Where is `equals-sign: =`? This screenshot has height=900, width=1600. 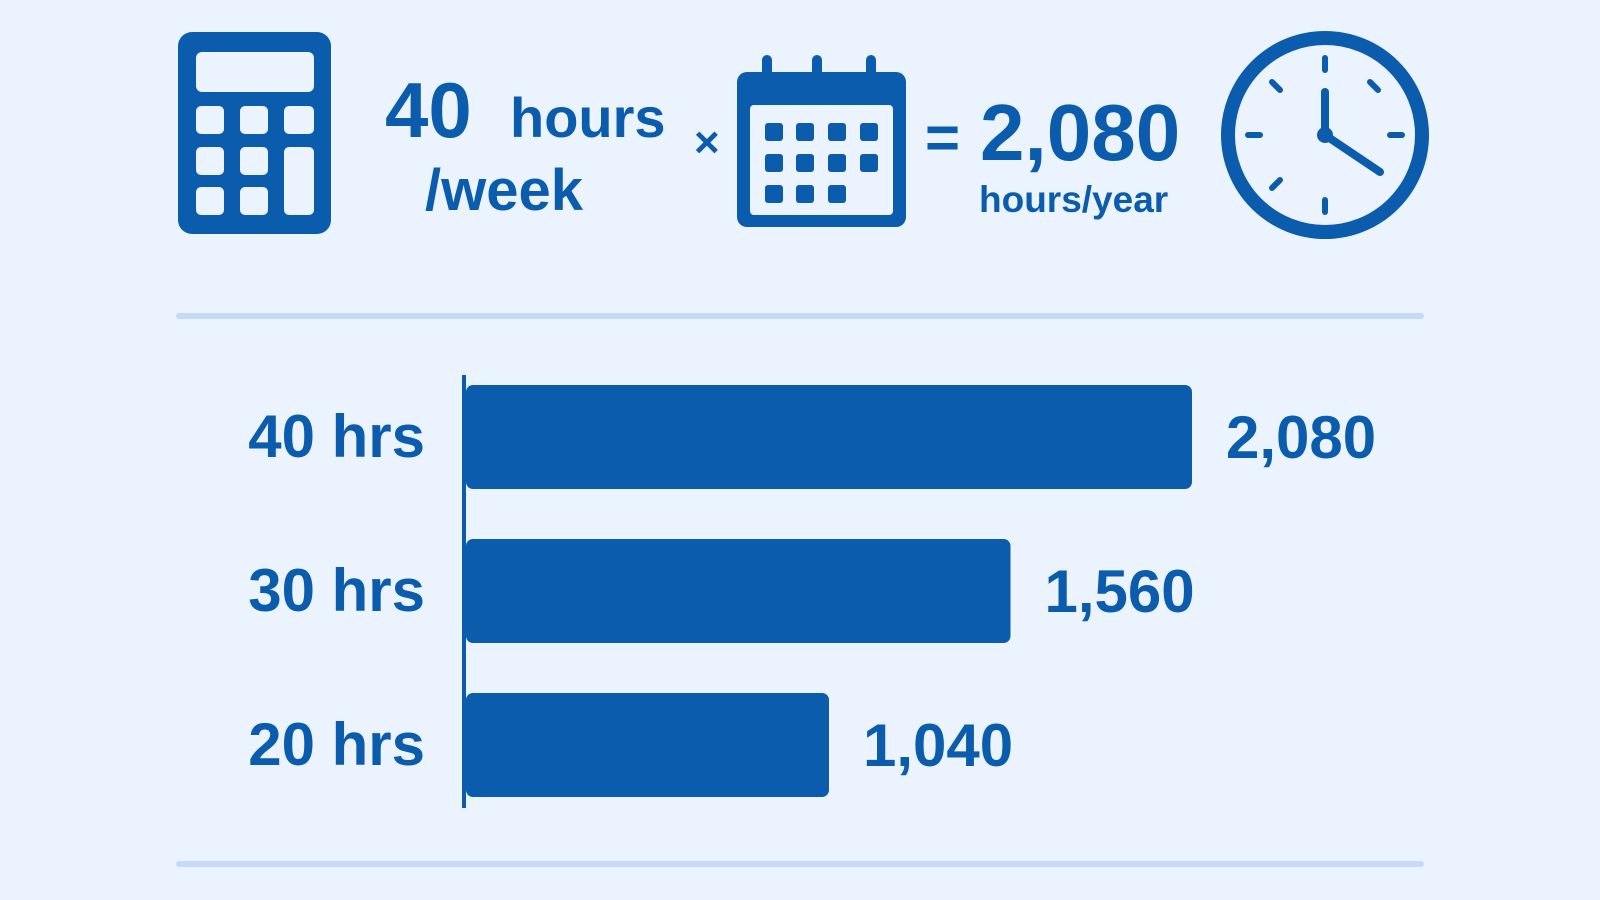
equals-sign: = is located at coordinates (942, 137).